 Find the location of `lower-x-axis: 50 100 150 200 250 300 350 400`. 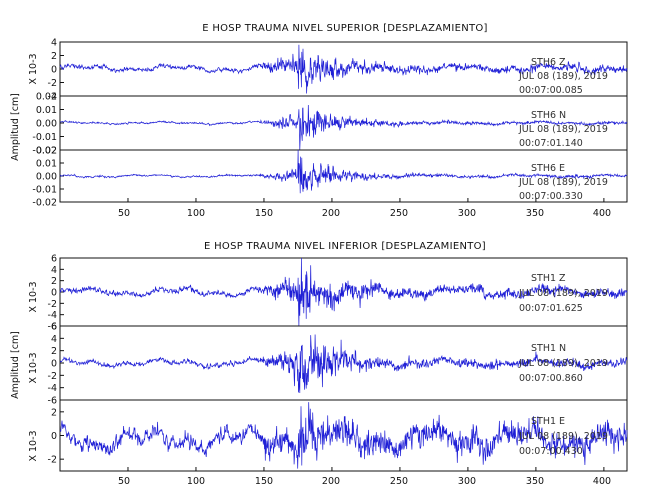

lower-x-axis: 50 100 150 200 250 300 350 400 is located at coordinates (364, 481).